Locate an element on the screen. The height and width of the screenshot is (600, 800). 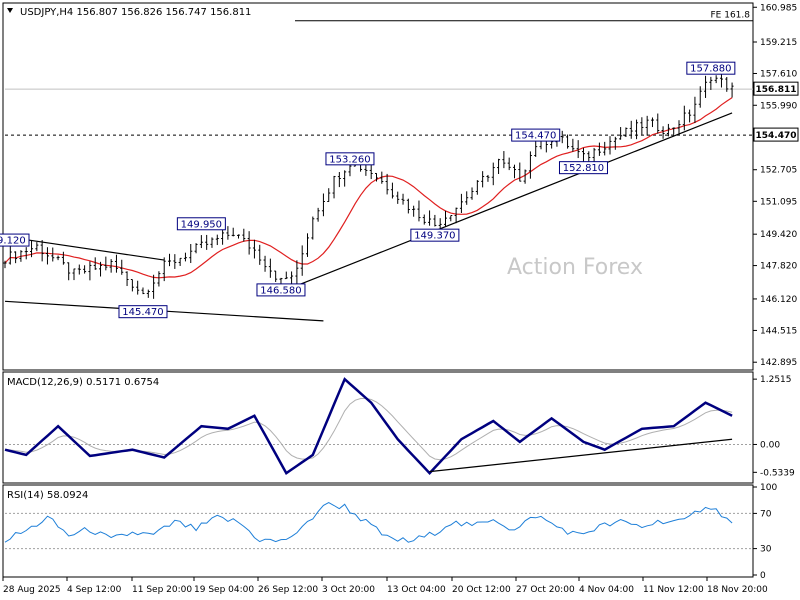
upper-channel-line is located at coordinates (84, 248).